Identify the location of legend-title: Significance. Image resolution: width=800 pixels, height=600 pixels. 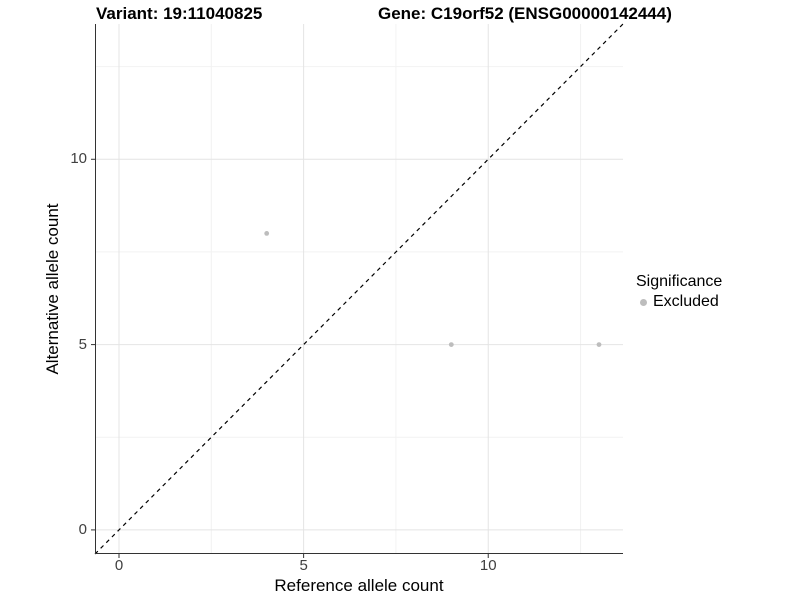
(679, 281).